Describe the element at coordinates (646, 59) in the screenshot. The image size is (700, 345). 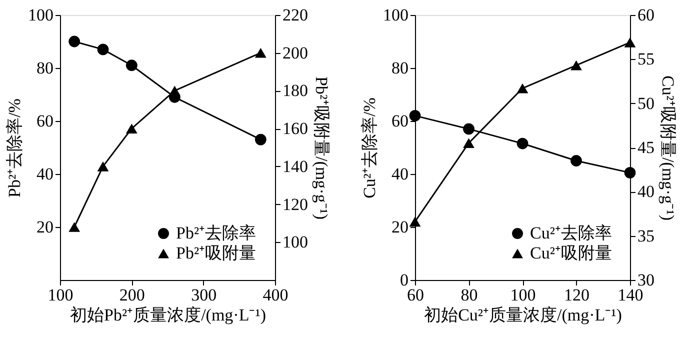
I see `y2-tick-label: 55` at that location.